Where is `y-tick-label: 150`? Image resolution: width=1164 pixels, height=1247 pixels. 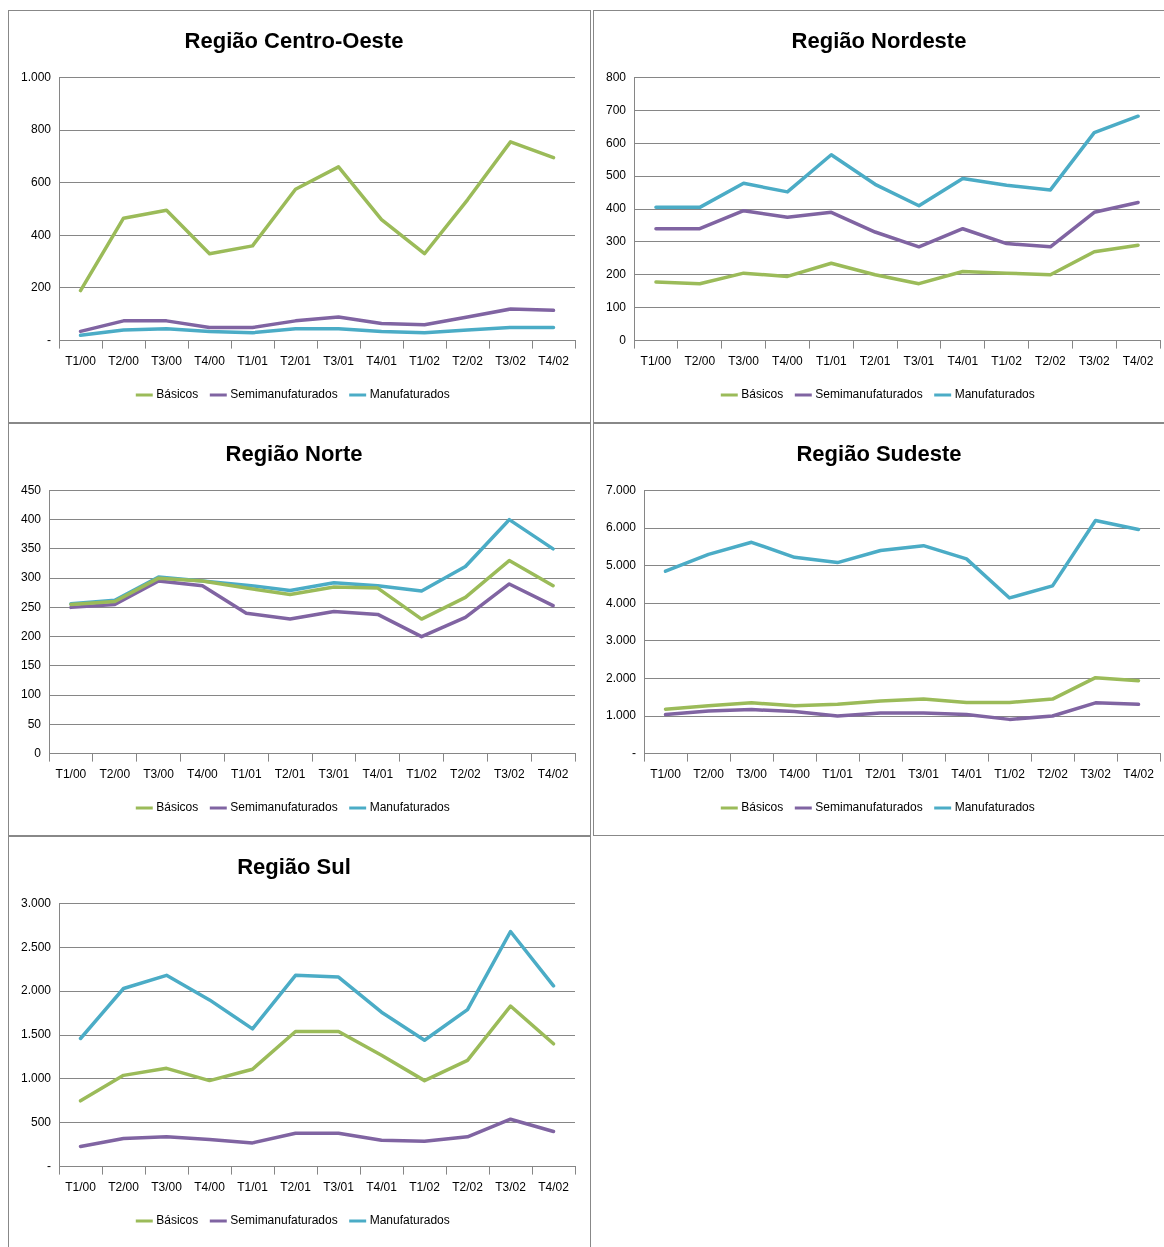 y-tick-label: 150 is located at coordinates (31, 665).